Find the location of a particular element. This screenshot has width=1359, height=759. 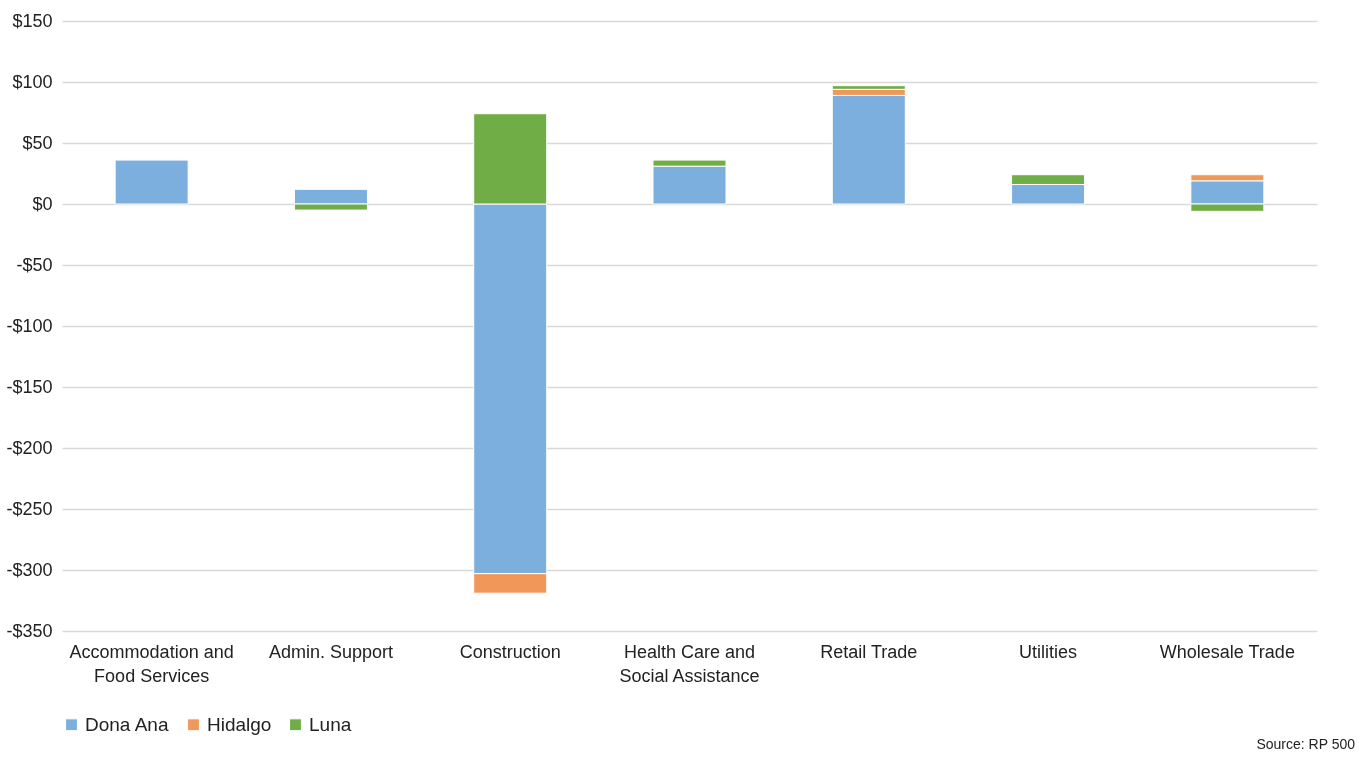

y-tick-label: -$300 is located at coordinates (29, 569).